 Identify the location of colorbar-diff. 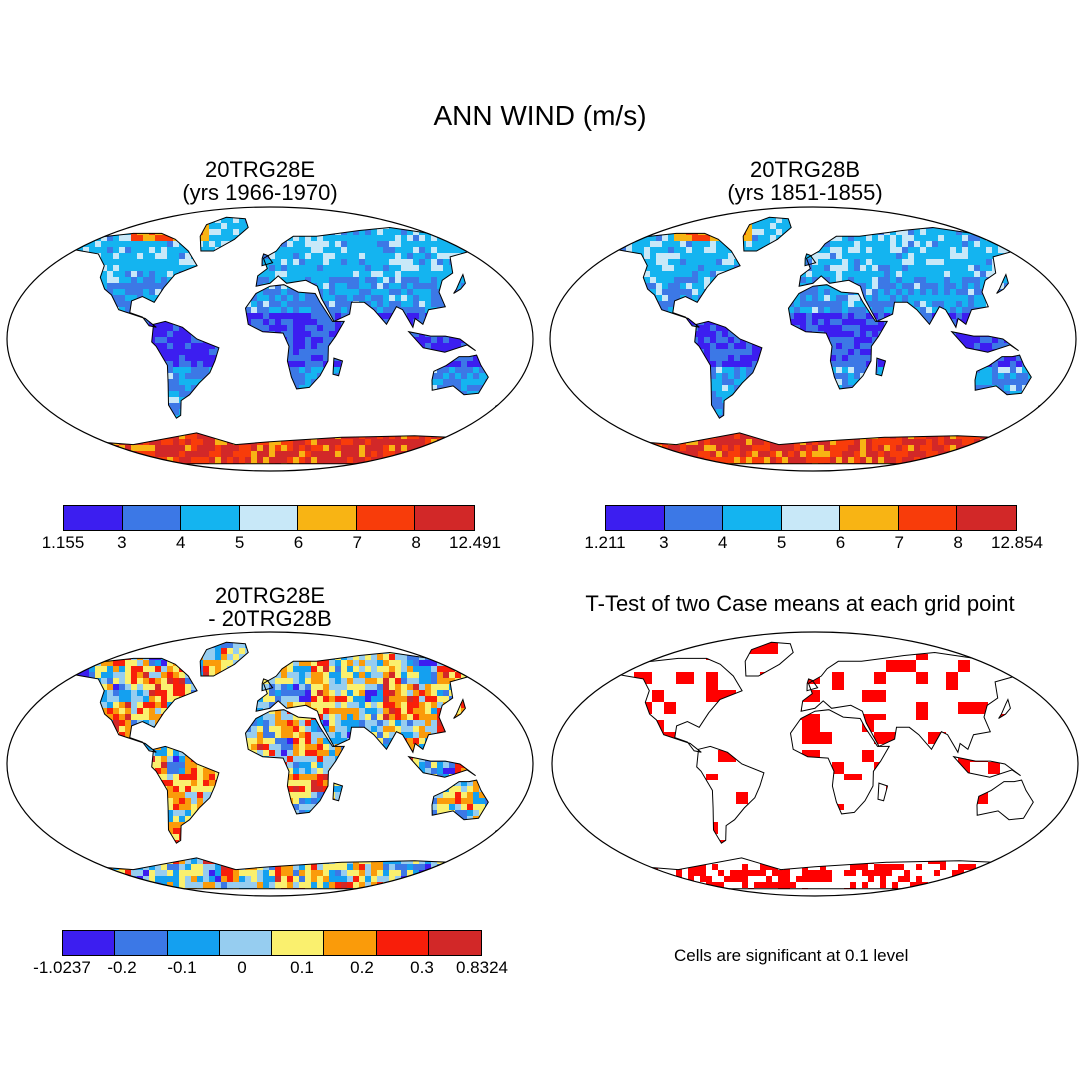
(272, 943).